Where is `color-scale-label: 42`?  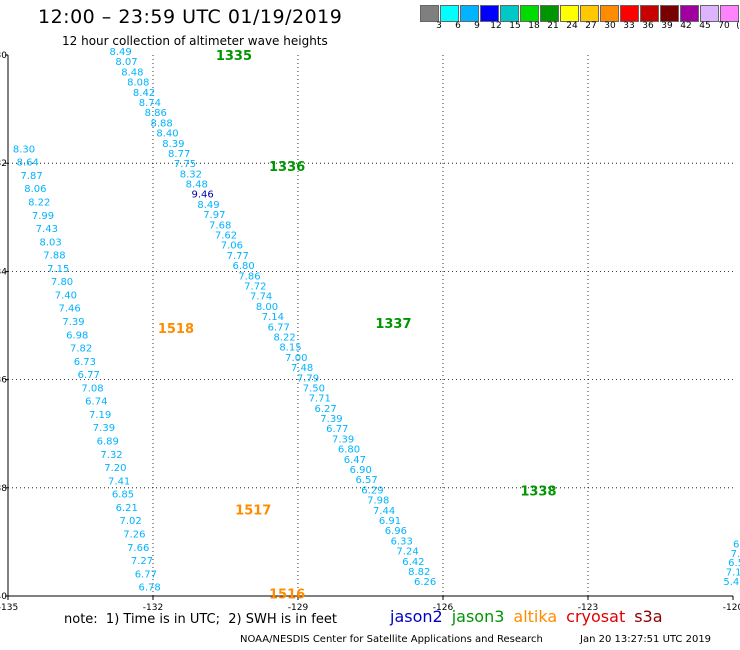
color-scale-label: 42 is located at coordinates (686, 26).